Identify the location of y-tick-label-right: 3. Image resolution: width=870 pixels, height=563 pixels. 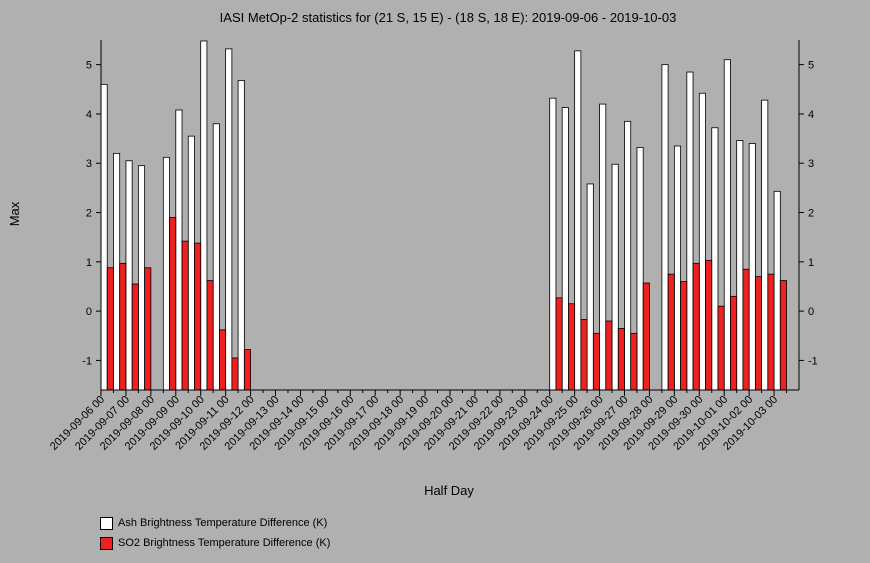
(811, 164).